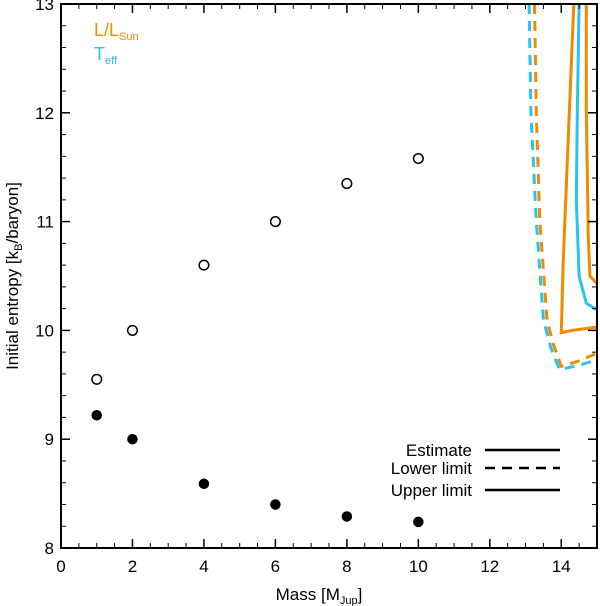  What do you see at coordinates (313, 566) in the screenshot?
I see `x-tick-labels: 0 2 4 6 8 10 12 14` at bounding box center [313, 566].